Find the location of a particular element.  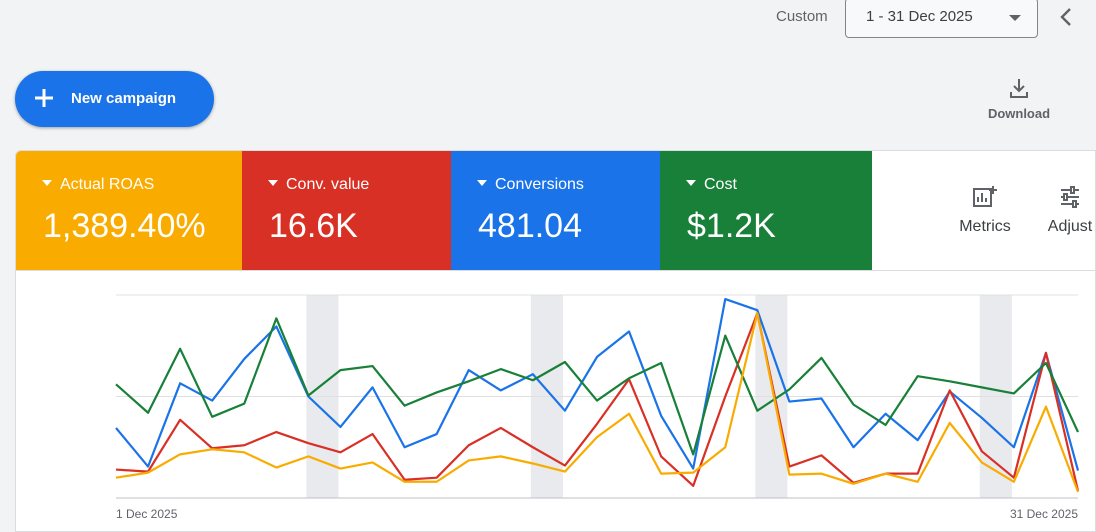

metric-name-roas: Actual ROAS is located at coordinates (98, 185).